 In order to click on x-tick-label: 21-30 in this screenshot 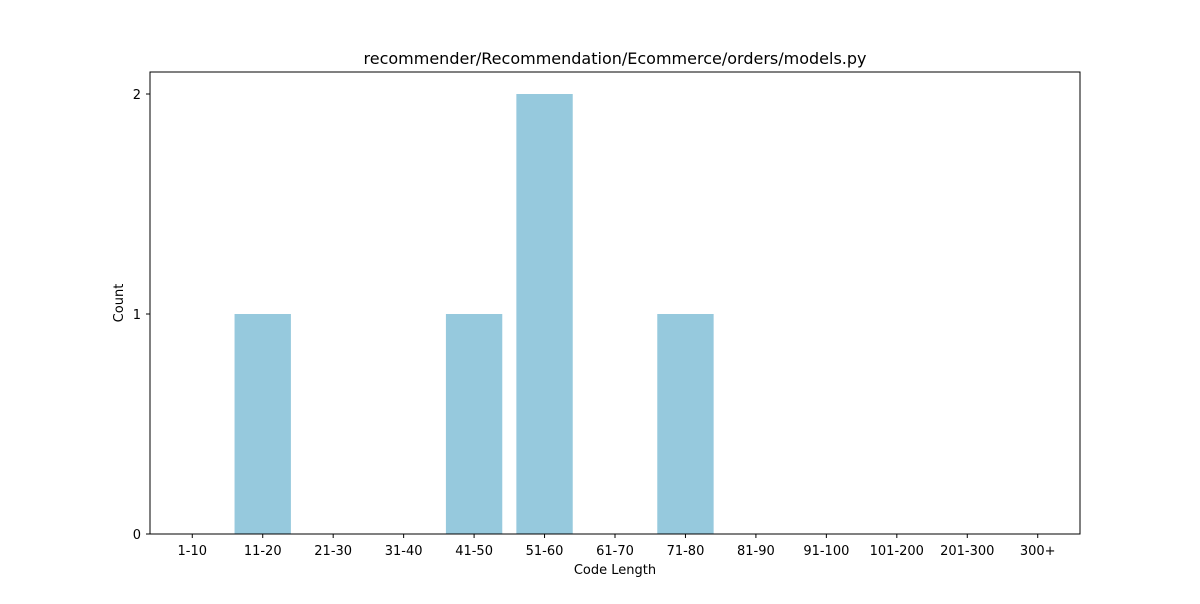, I will do `click(333, 551)`.